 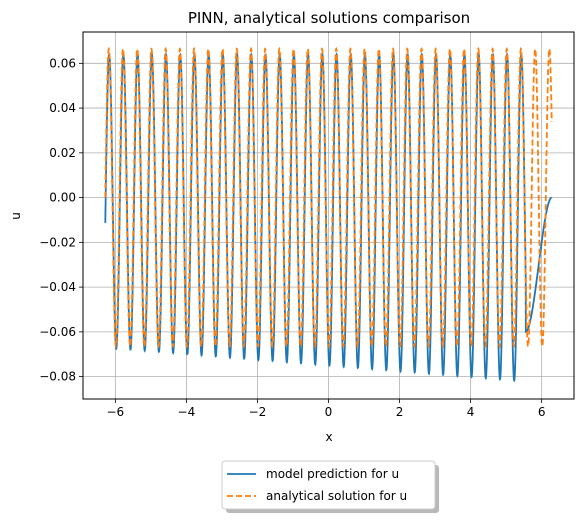 I want to click on legend-label-model: model prediction for u, so click(x=332, y=474).